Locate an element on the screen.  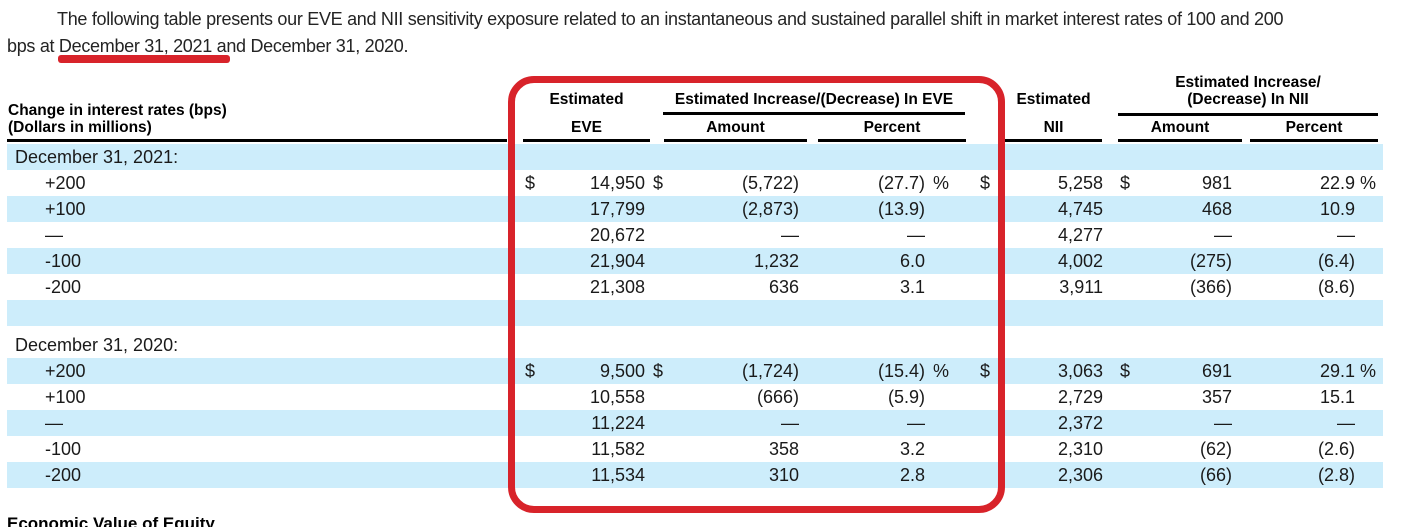
eve-value: 14,950 is located at coordinates (617, 183).